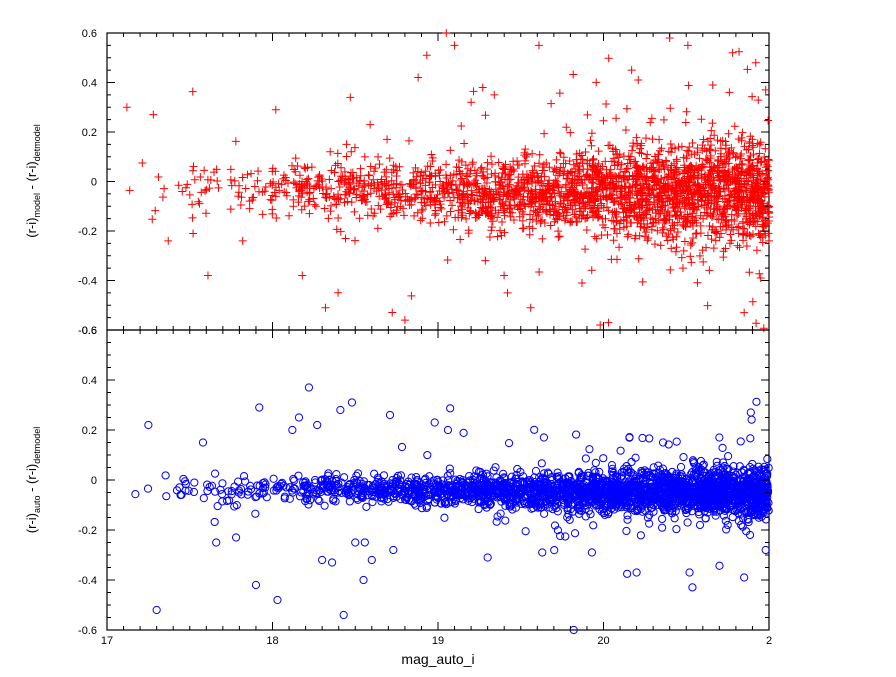  What do you see at coordinates (31, 177) in the screenshot?
I see `top-ylabel-mid: - (r-i)` at bounding box center [31, 177].